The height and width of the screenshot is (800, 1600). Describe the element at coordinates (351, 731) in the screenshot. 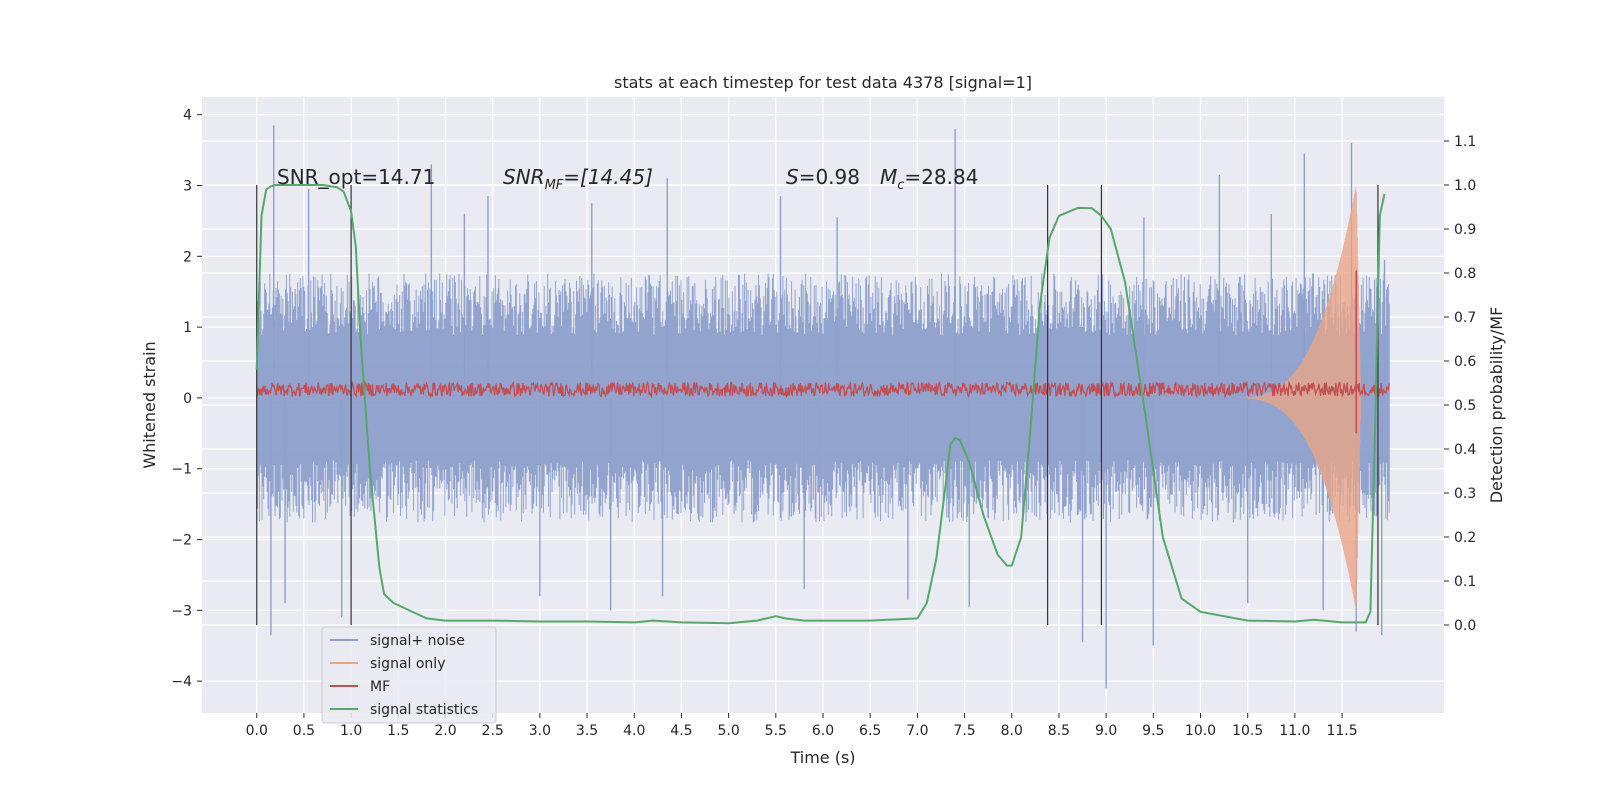

I see `x-tick-label: 1.0` at that location.